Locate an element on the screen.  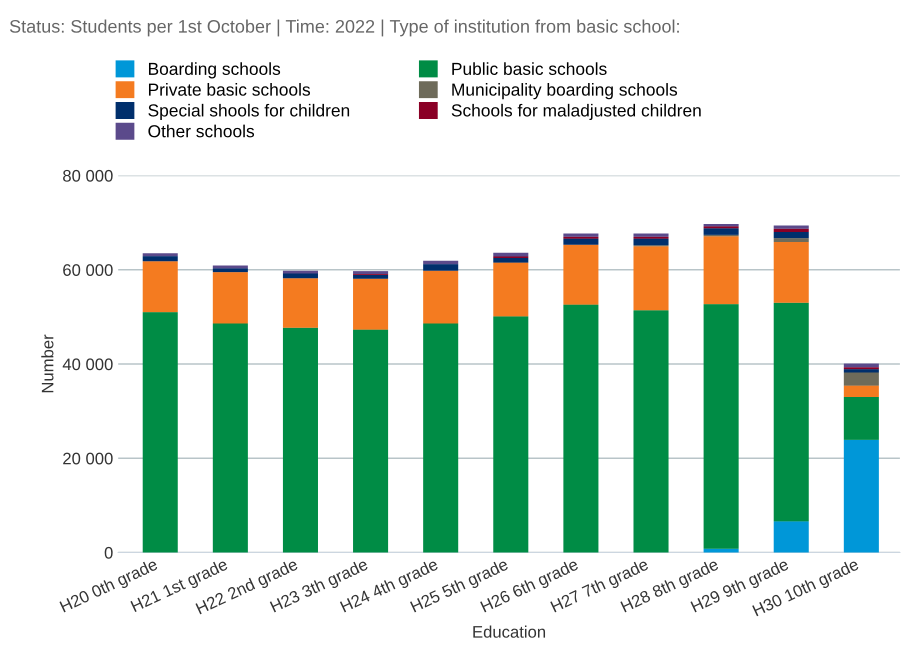
legend-label: Schools for maladjusted children is located at coordinates (576, 112).